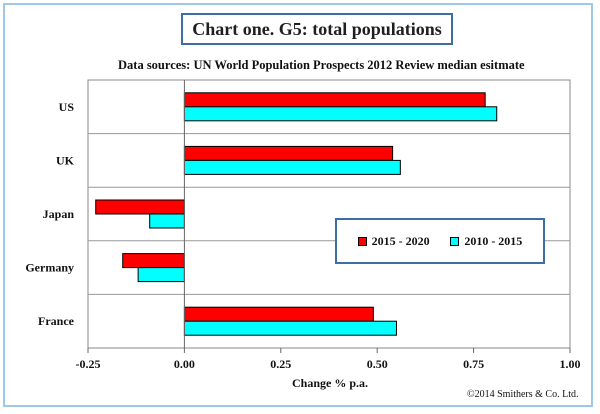 This screenshot has height=414, width=600. I want to click on bar-germany-2010-2015, so click(161, 275).